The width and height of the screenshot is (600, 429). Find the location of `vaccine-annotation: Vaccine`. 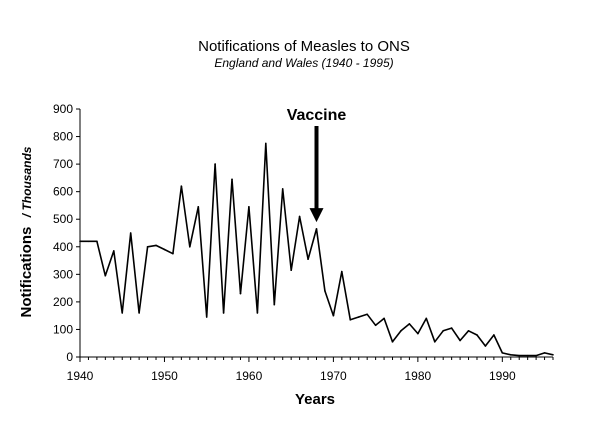

vaccine-annotation: Vaccine is located at coordinates (317, 165).